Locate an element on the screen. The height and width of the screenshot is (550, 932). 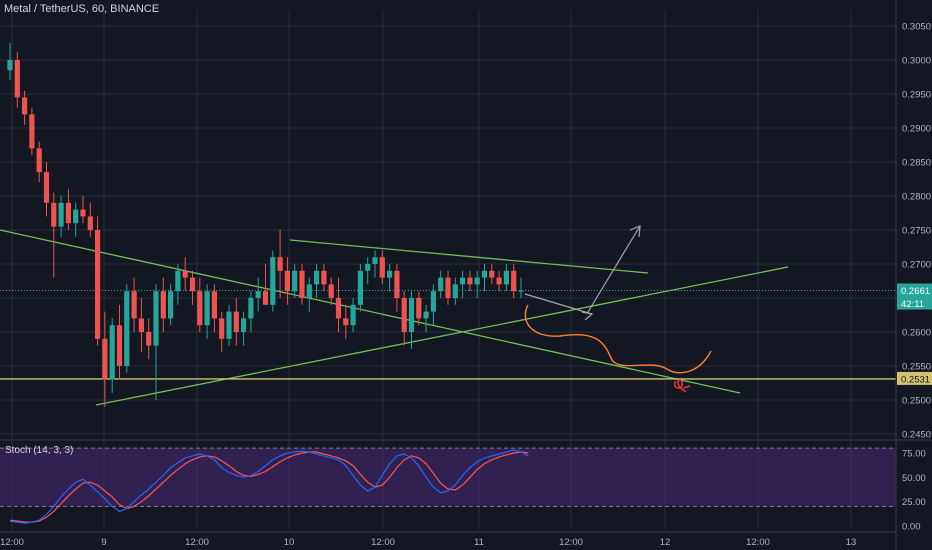
price-tick-label: 0.2850 is located at coordinates (916, 163).